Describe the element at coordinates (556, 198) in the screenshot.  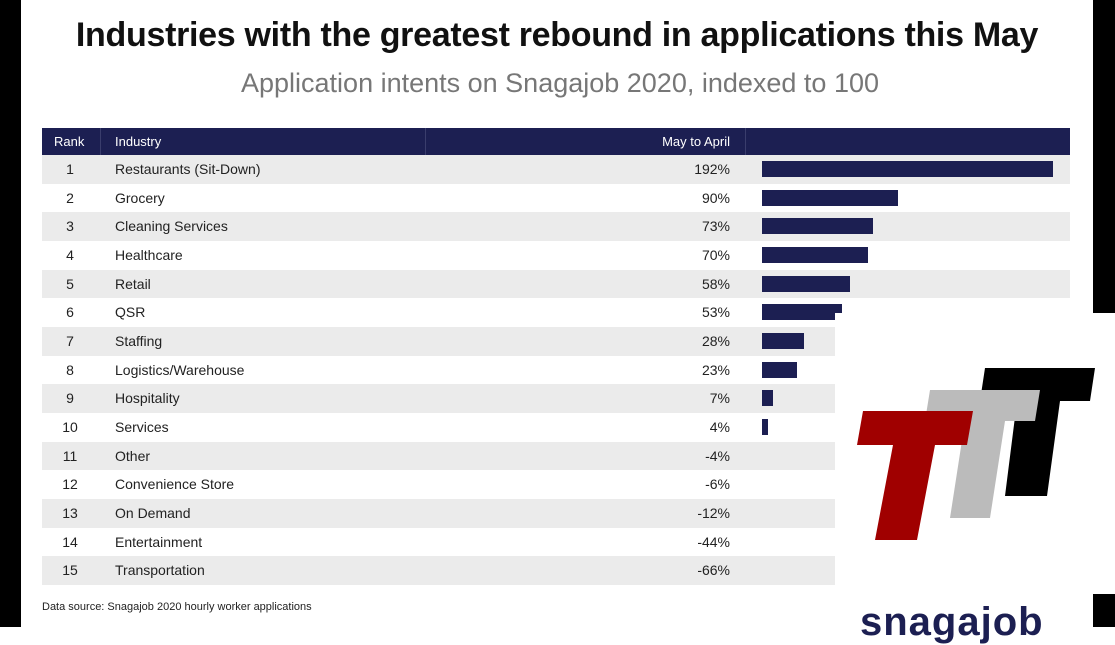
I see `table-row: 2 Grocery 90%` at that location.